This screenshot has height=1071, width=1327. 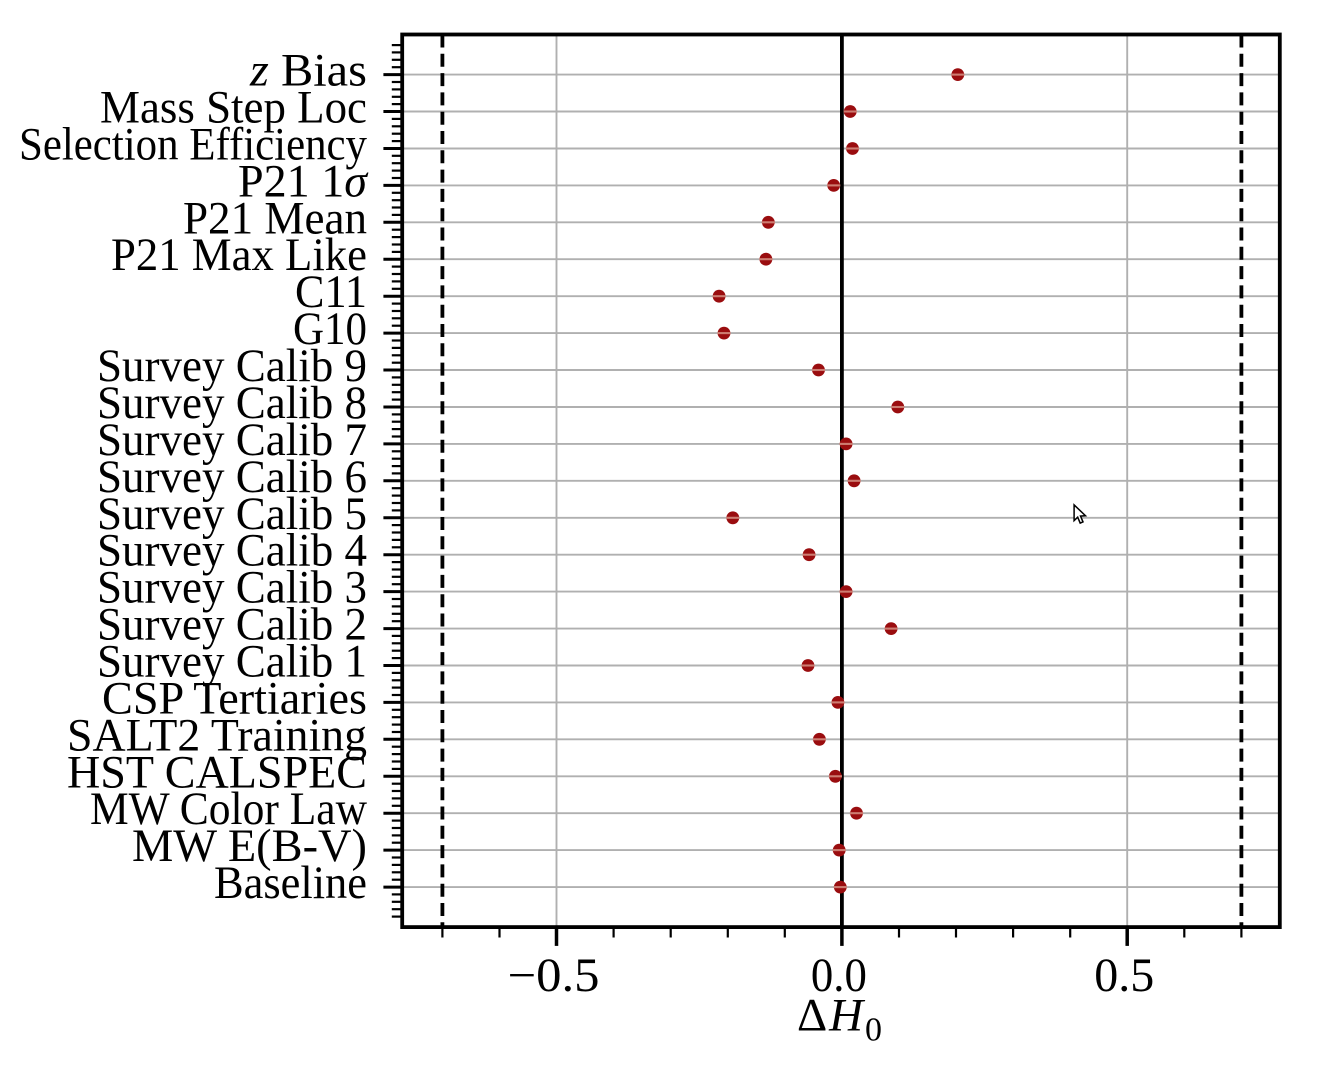 What do you see at coordinates (232, 403) in the screenshot?
I see `svg-text: Survey Calib 8` at bounding box center [232, 403].